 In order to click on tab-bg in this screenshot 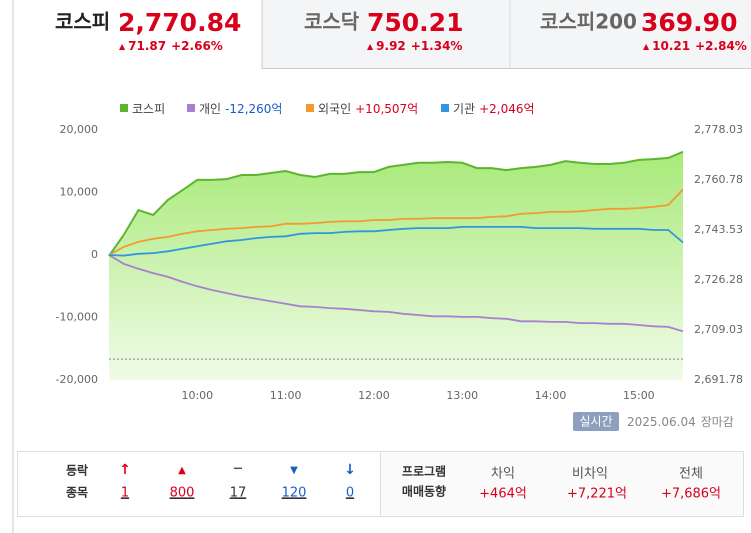, I will do `click(506, 34)`.